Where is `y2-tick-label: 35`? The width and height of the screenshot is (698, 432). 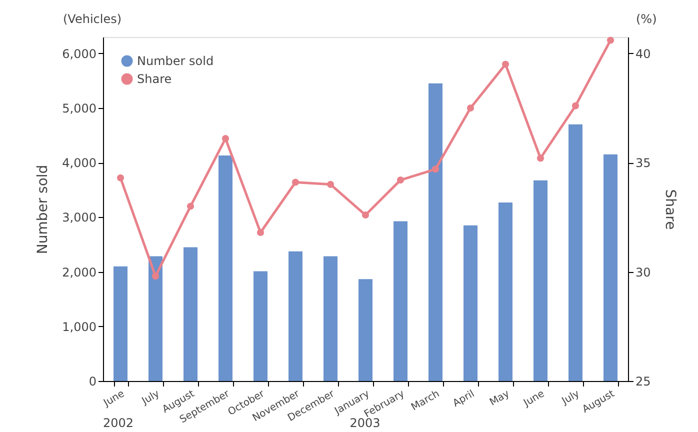 y2-tick-label: 35 is located at coordinates (643, 163).